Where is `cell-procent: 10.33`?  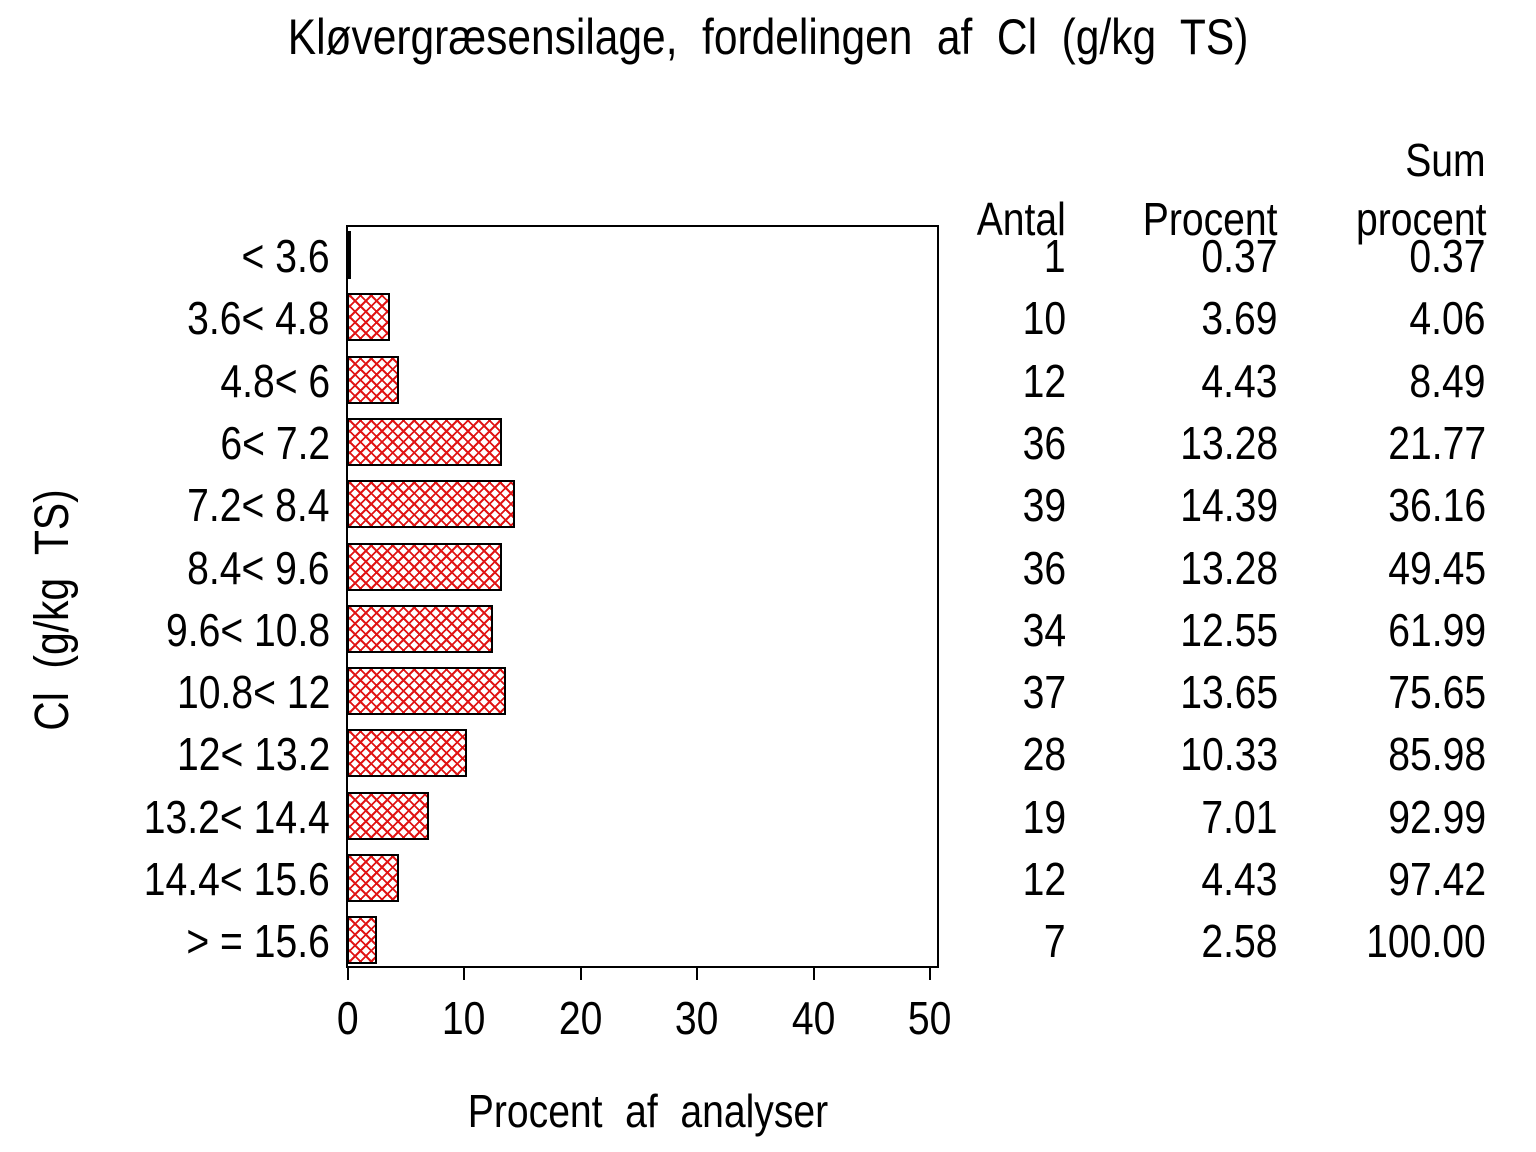 cell-procent: 10.33 is located at coordinates (1229, 754).